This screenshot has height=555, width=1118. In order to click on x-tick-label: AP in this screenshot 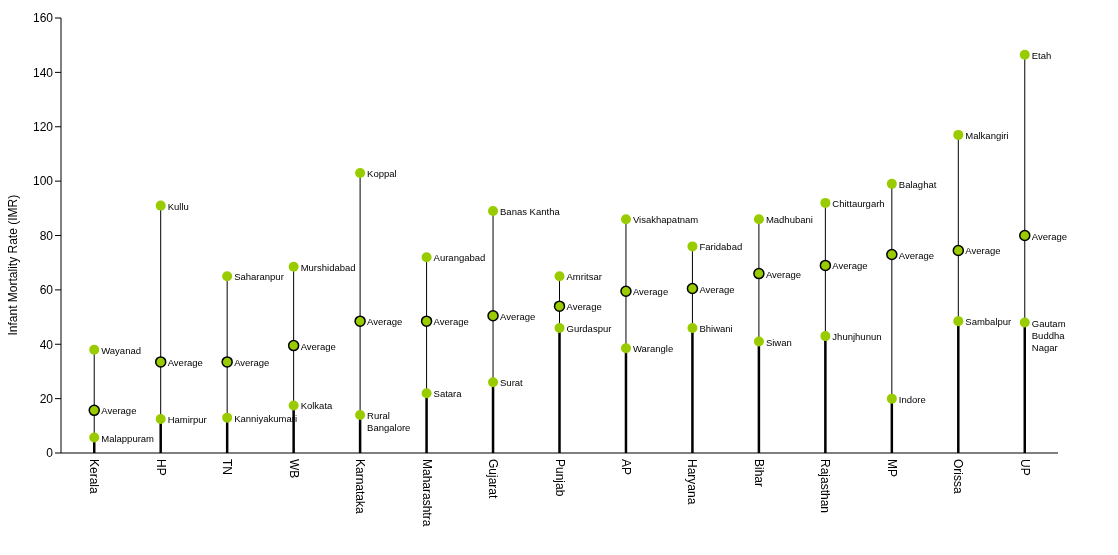, I will do `click(625, 467)`.